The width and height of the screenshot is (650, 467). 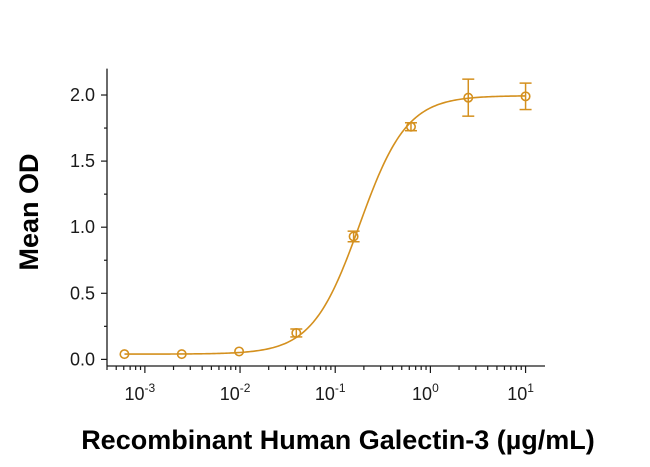 What do you see at coordinates (330, 392) in the screenshot?
I see `x-tick-label: 10⁻¹` at bounding box center [330, 392].